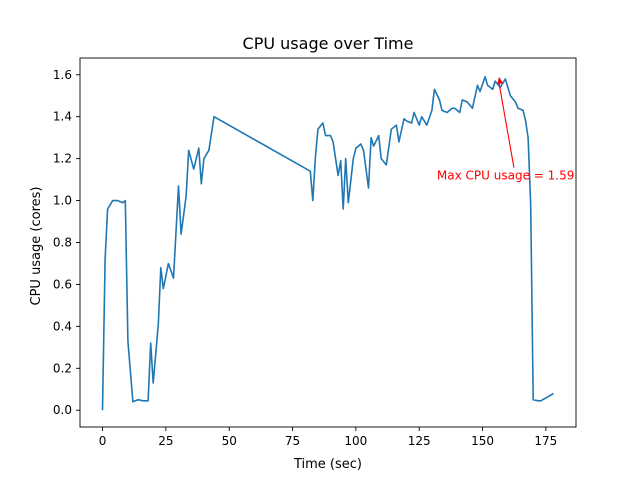  Describe the element at coordinates (62, 410) in the screenshot. I see `y-tick-label: 0.0` at that location.